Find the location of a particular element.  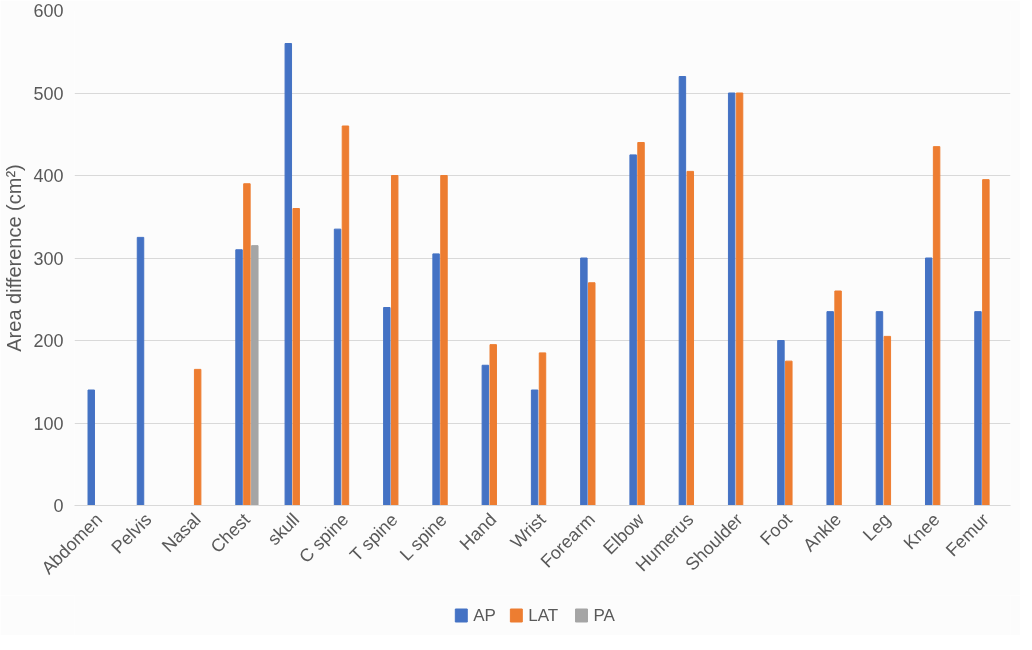

legend-label: AP is located at coordinates (484, 615).